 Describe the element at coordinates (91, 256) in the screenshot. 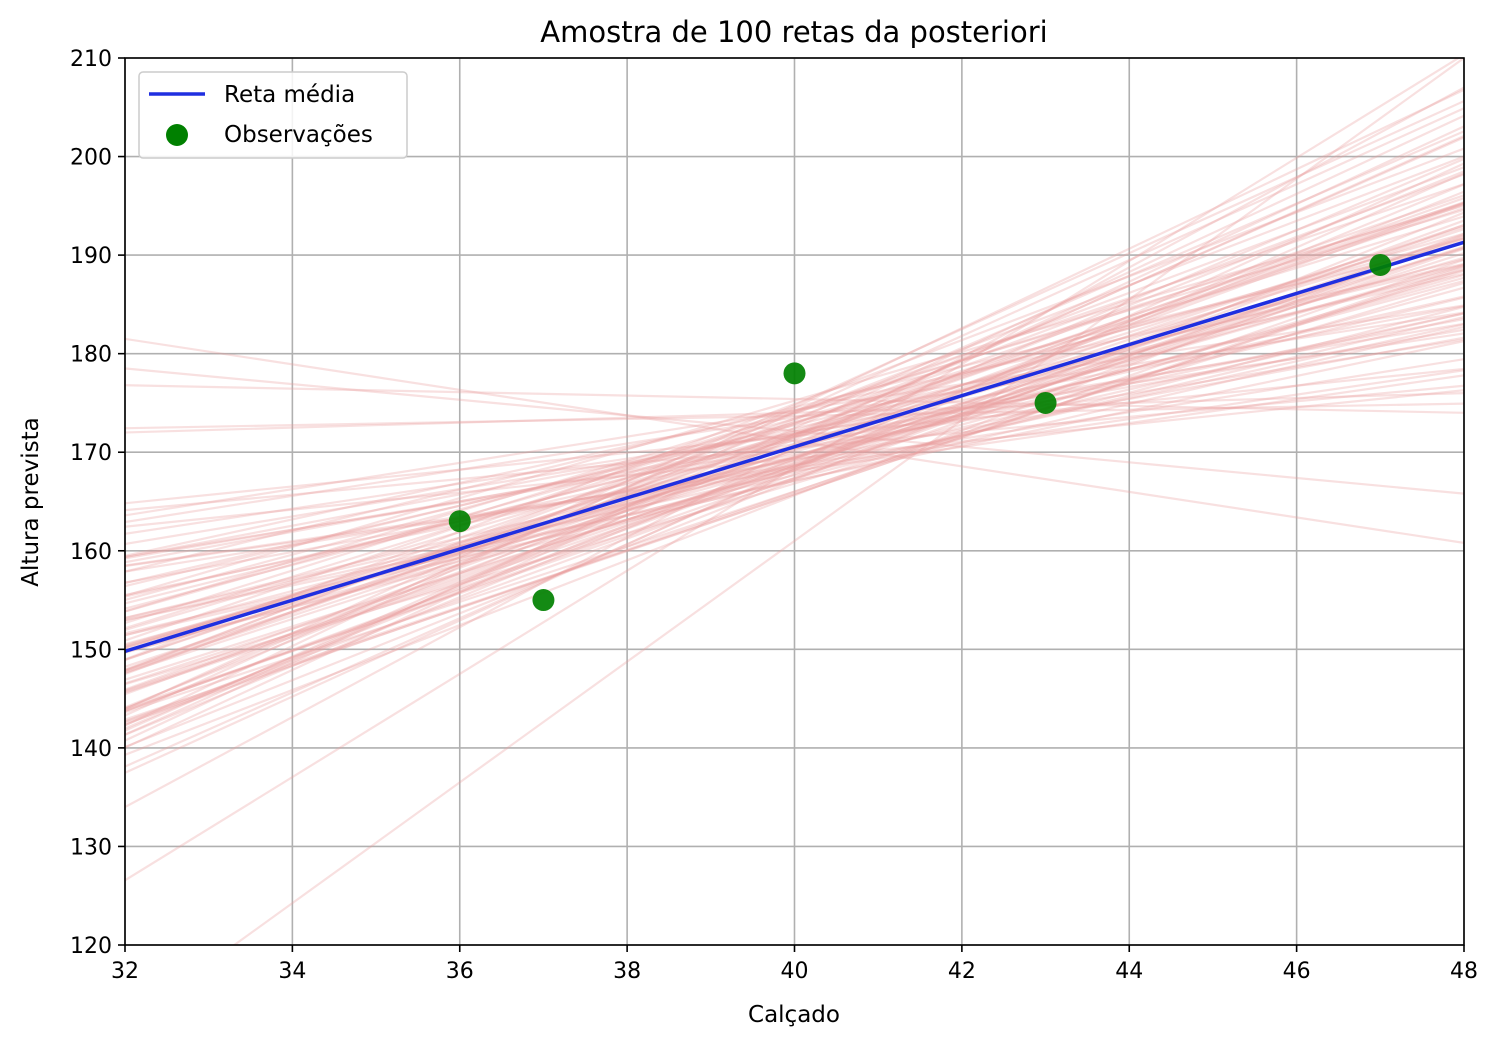

I see `y-tick-label: 190` at that location.